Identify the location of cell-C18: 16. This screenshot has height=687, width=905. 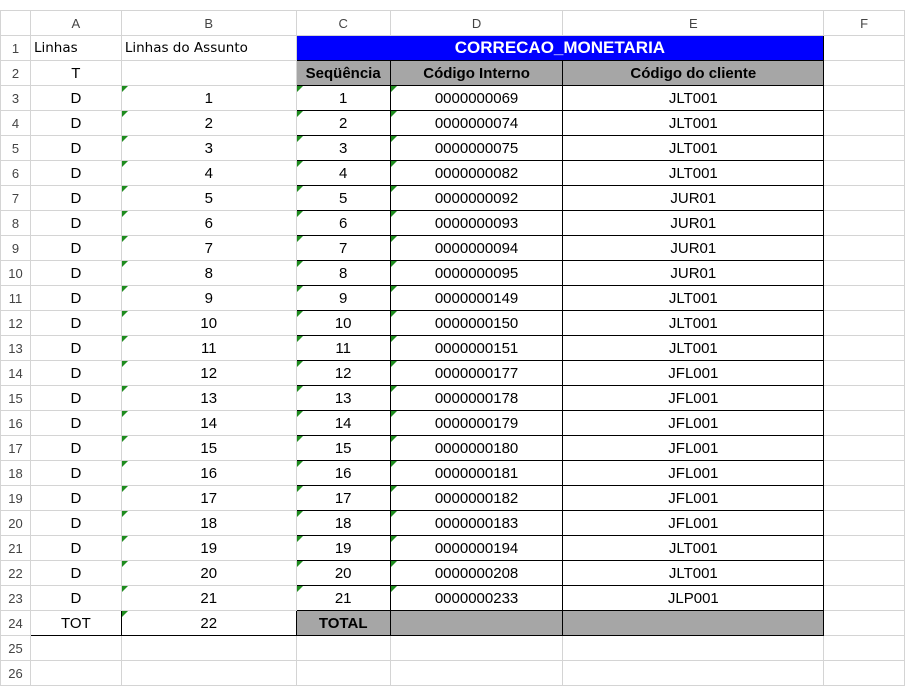
(343, 473).